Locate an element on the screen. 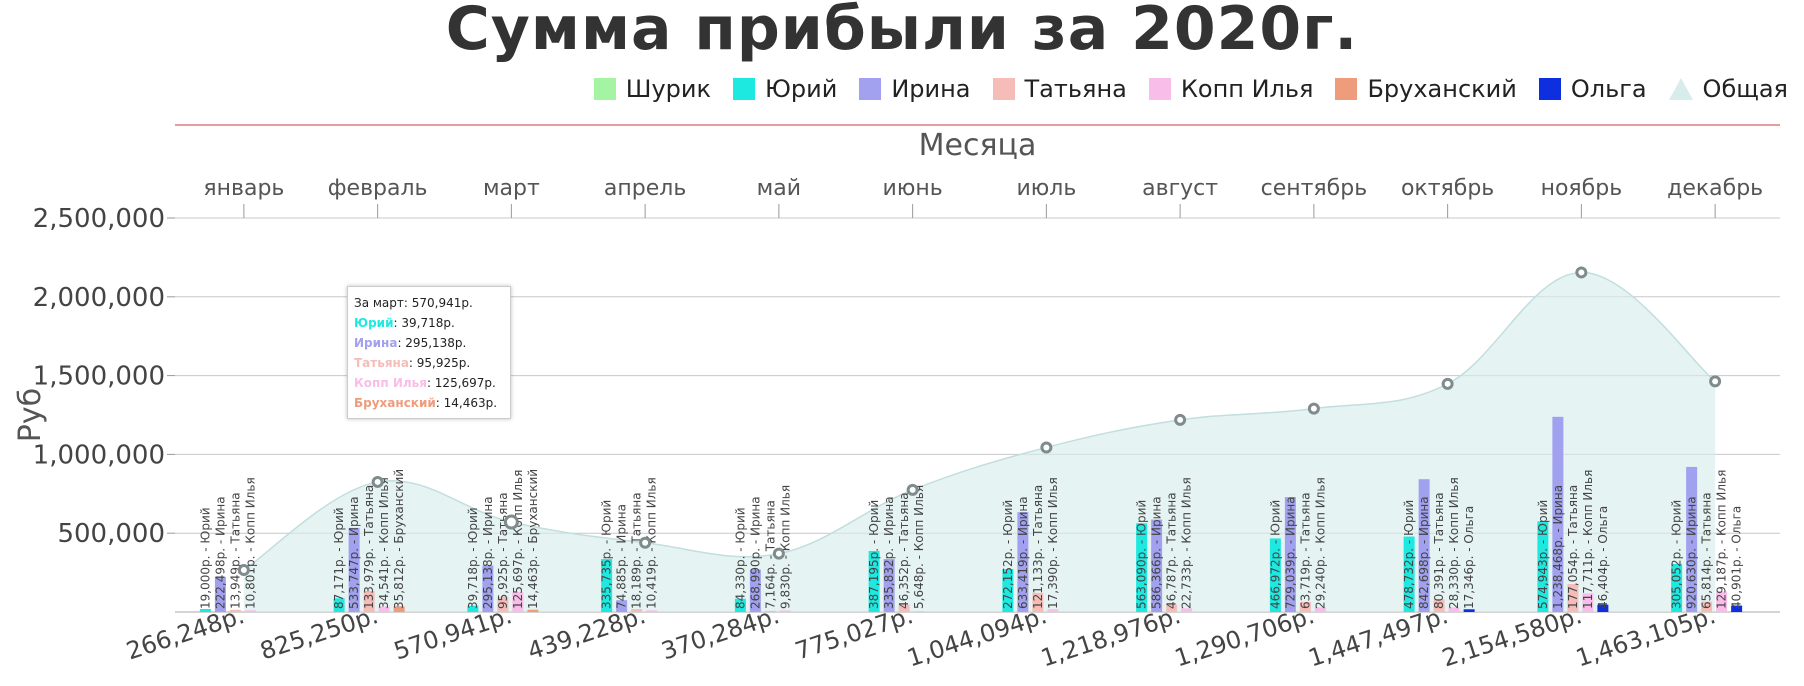 The width and height of the screenshot is (1804, 686). legend-item: Общая is located at coordinates (1728, 89).